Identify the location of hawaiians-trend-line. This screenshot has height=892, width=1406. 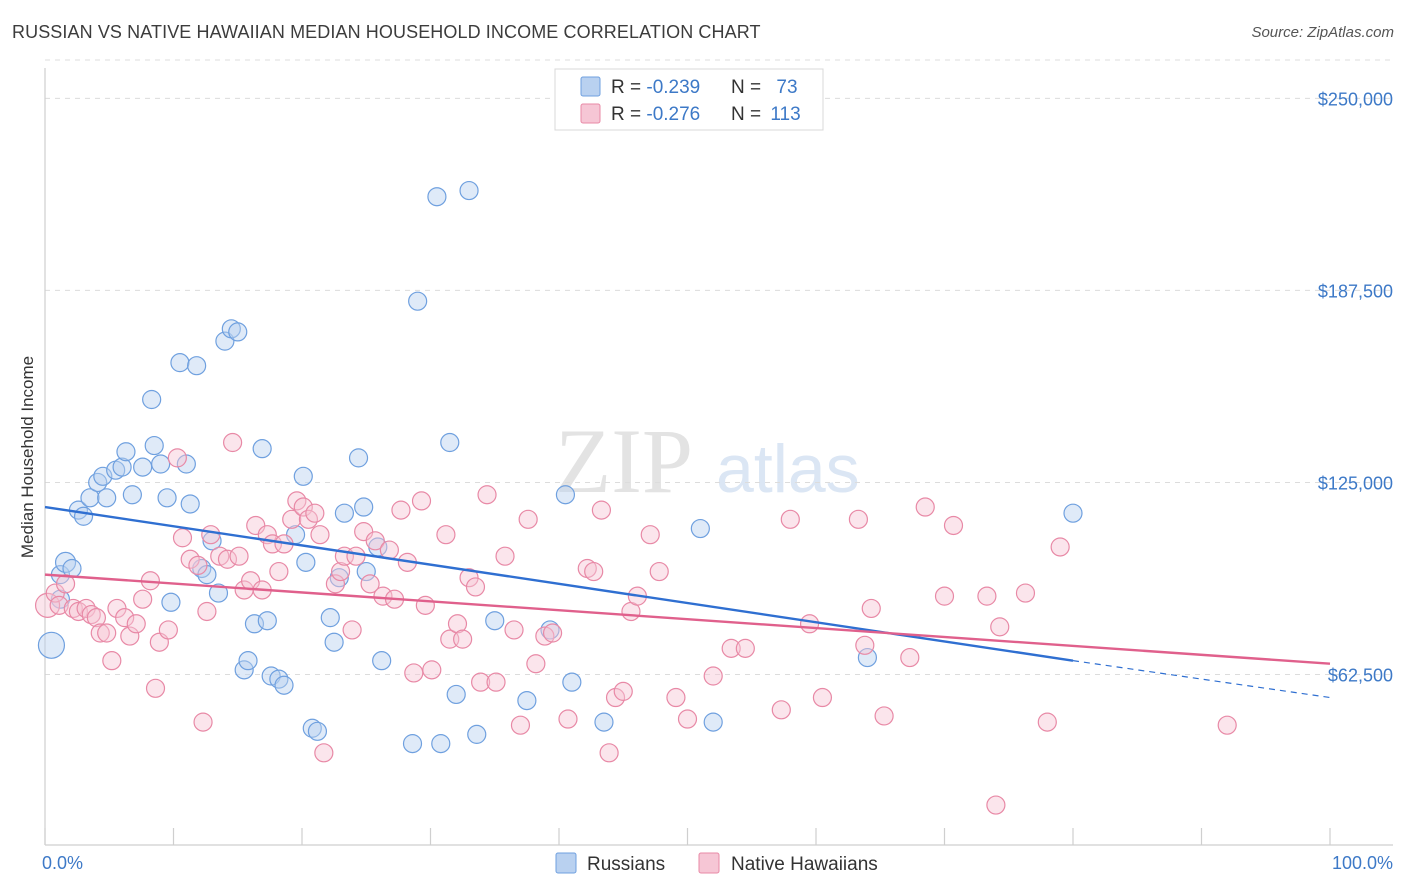
(687, 619).